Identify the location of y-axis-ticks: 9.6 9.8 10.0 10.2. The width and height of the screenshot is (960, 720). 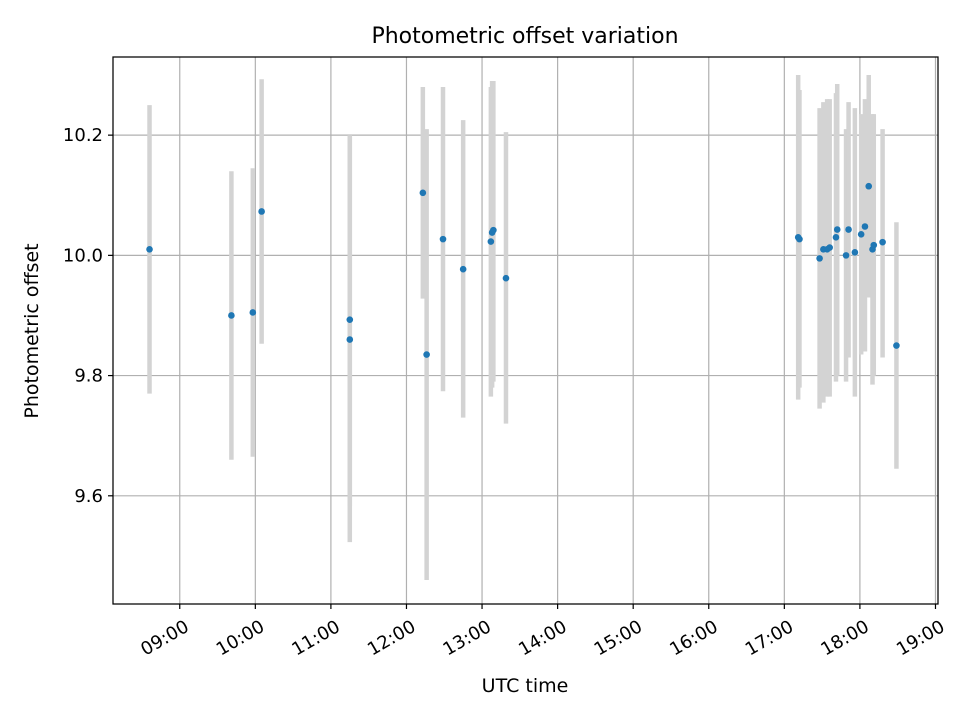
(88, 316).